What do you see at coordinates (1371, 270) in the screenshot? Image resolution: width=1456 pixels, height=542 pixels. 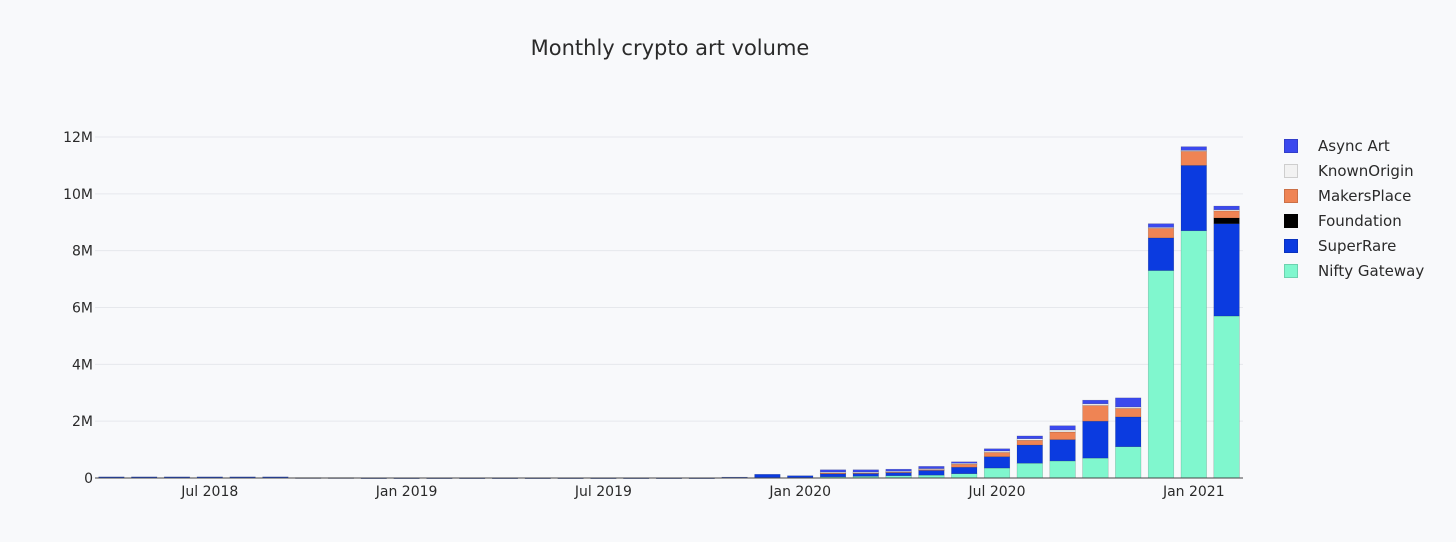 I see `legend-label: Nifty Gateway` at bounding box center [1371, 270].